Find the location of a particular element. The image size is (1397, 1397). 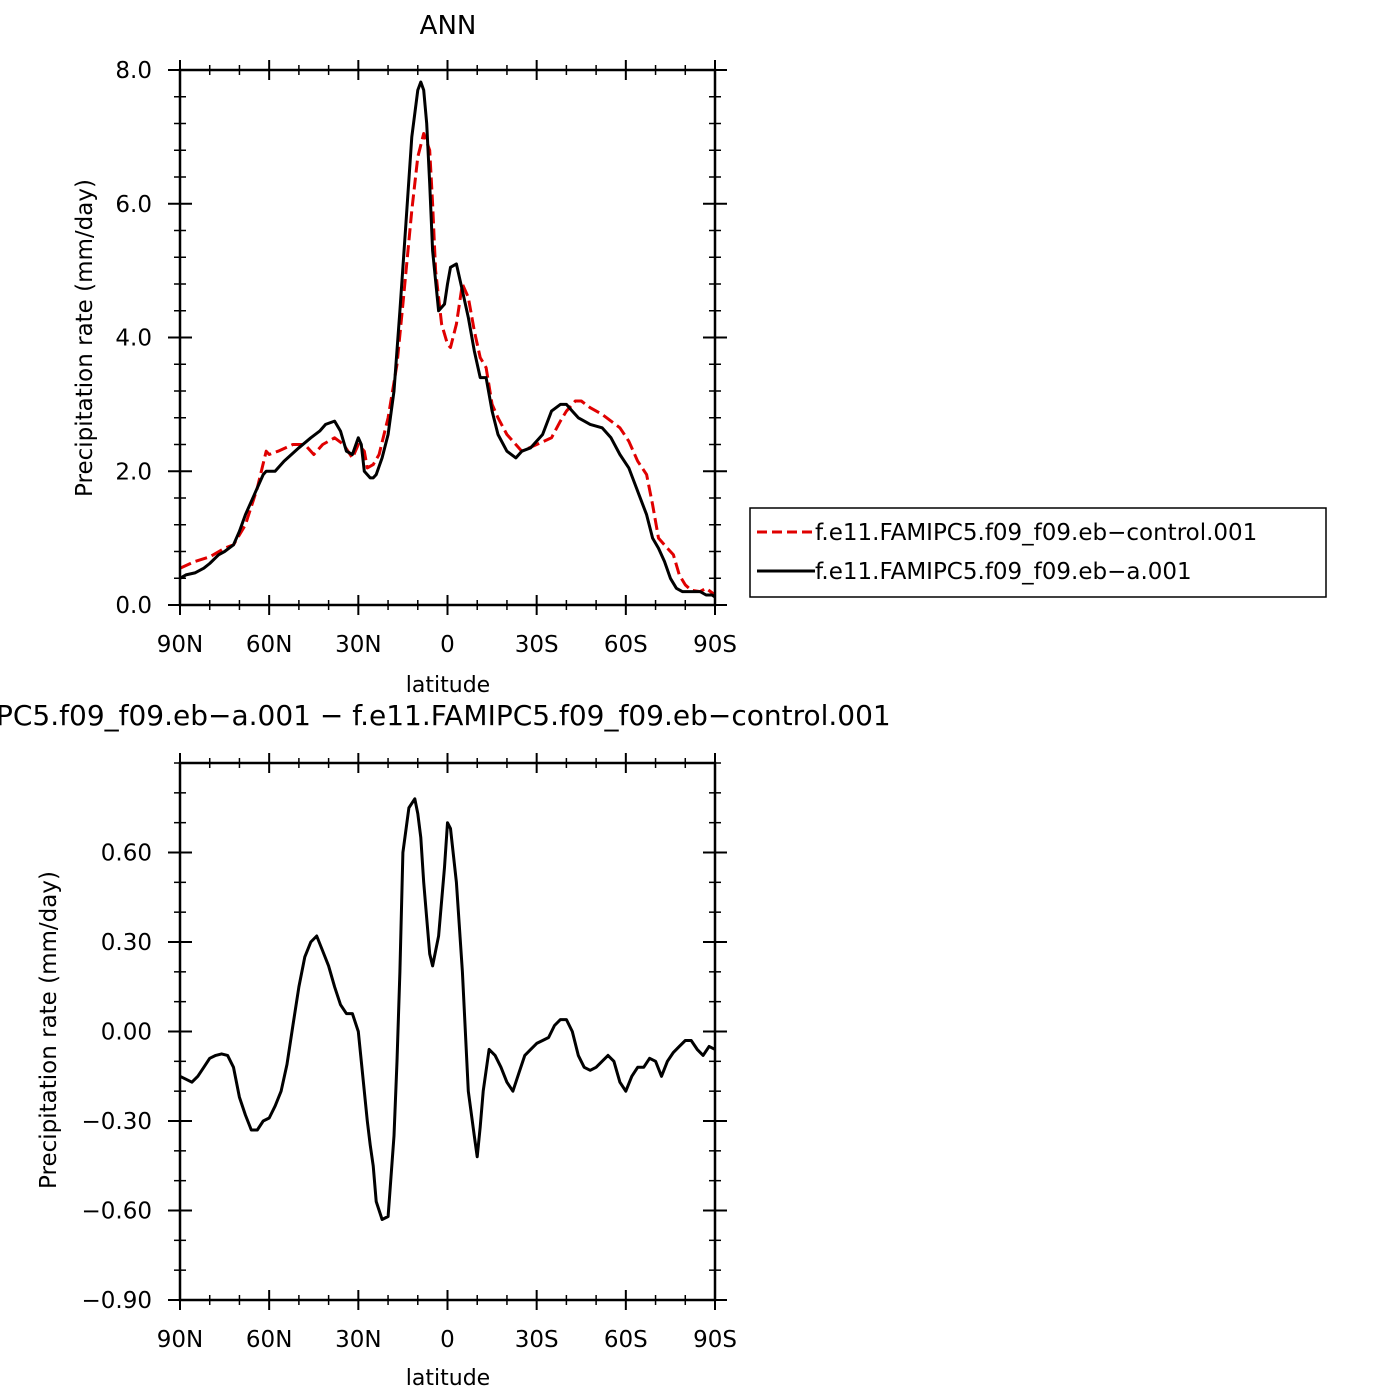

y-tick-label: 0.0 is located at coordinates (133, 606).